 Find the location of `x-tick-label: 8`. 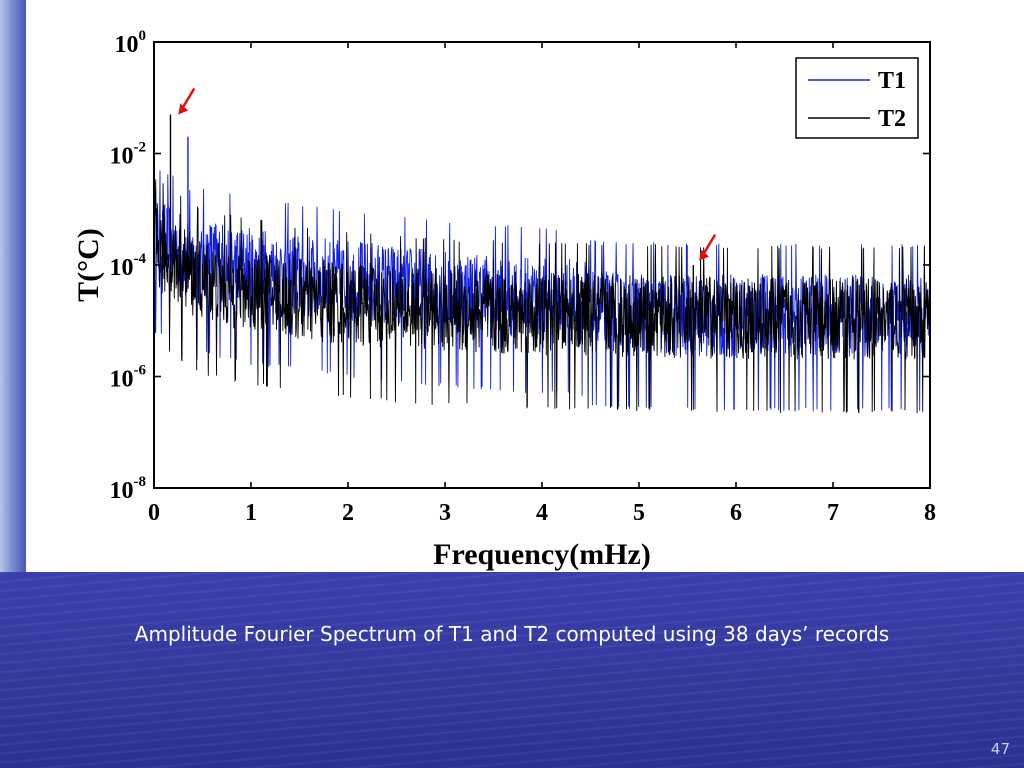

x-tick-label: 8 is located at coordinates (930, 513).